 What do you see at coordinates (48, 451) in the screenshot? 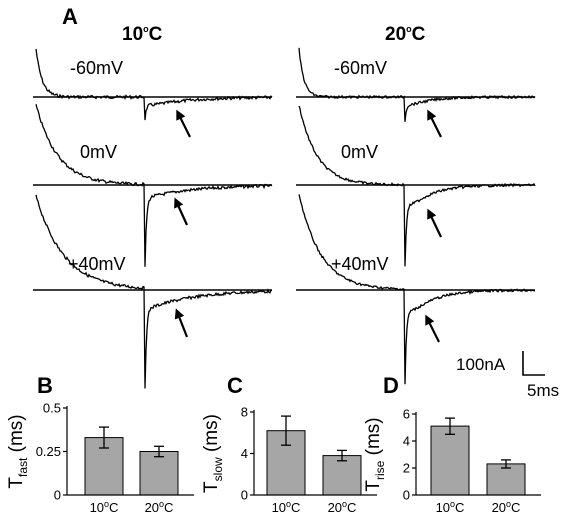
I see `y-tick-label-b-1: 0.25` at bounding box center [48, 451].